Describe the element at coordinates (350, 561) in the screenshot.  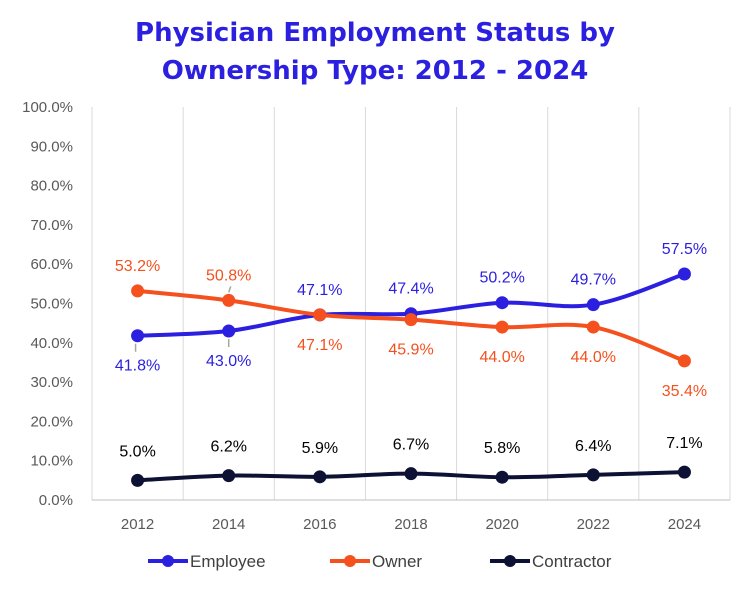
I see `owner-legend-swatch-marker` at that location.